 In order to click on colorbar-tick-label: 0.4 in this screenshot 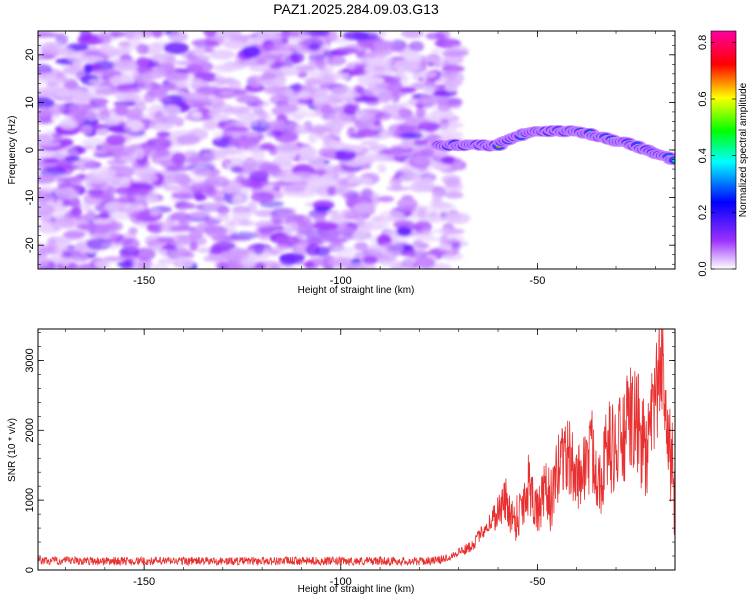, I will do `click(703, 155)`.